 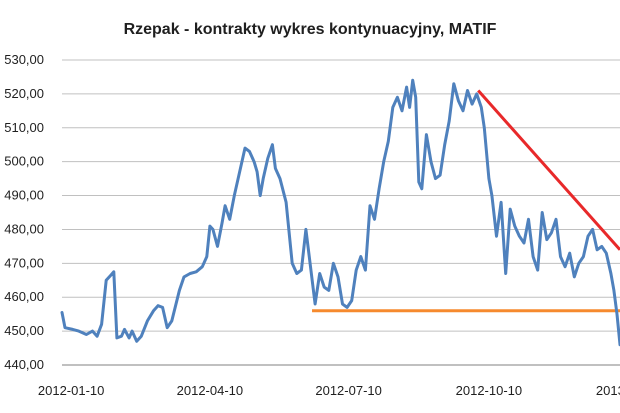 I want to click on x-tick-label: 2012-10-10, so click(x=489, y=390).